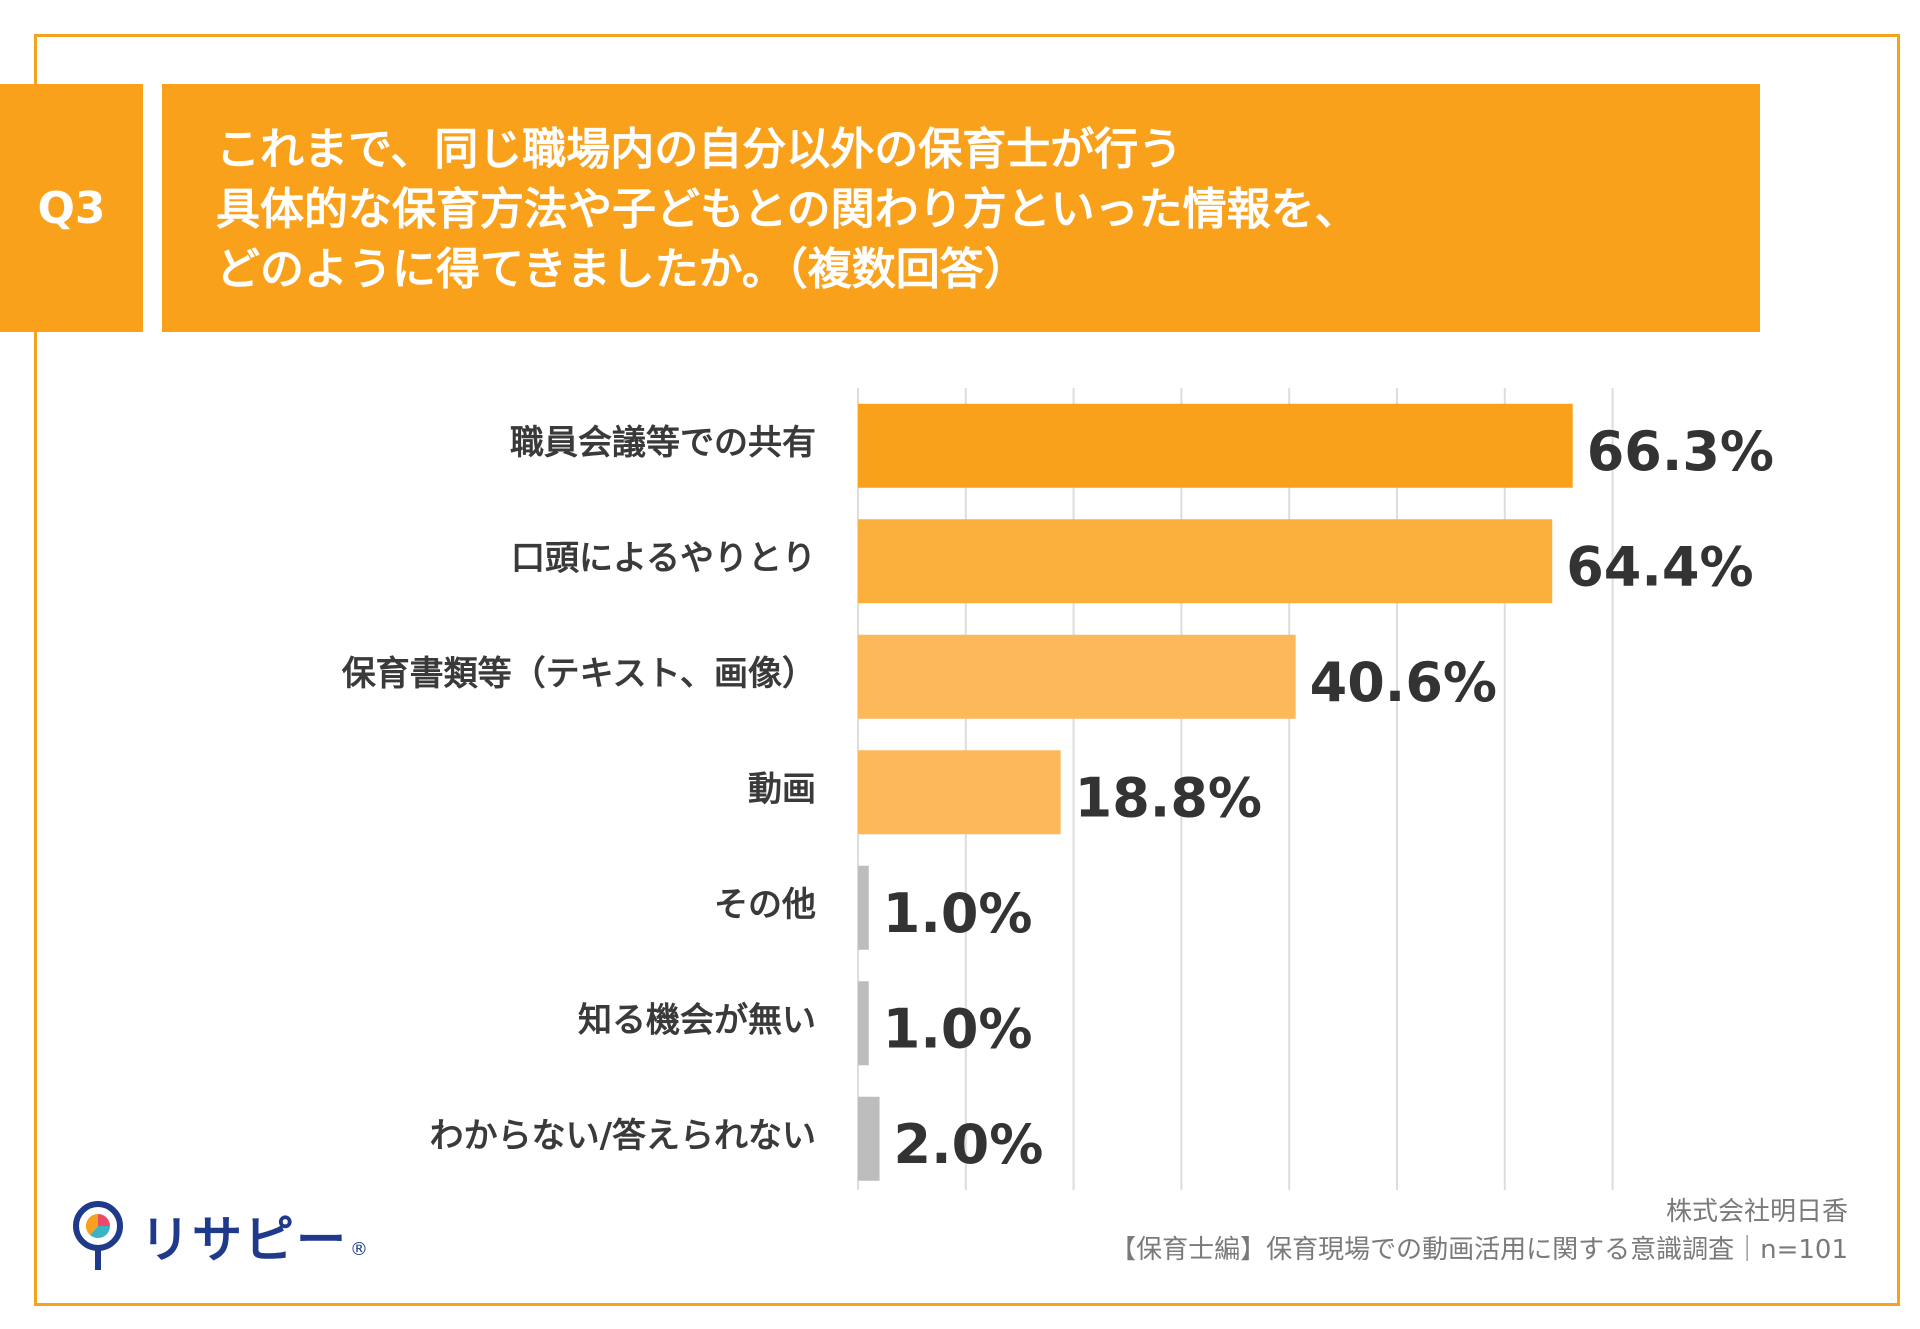  I want to click on category-label-1: 口頭によるやりとり, so click(663, 558).